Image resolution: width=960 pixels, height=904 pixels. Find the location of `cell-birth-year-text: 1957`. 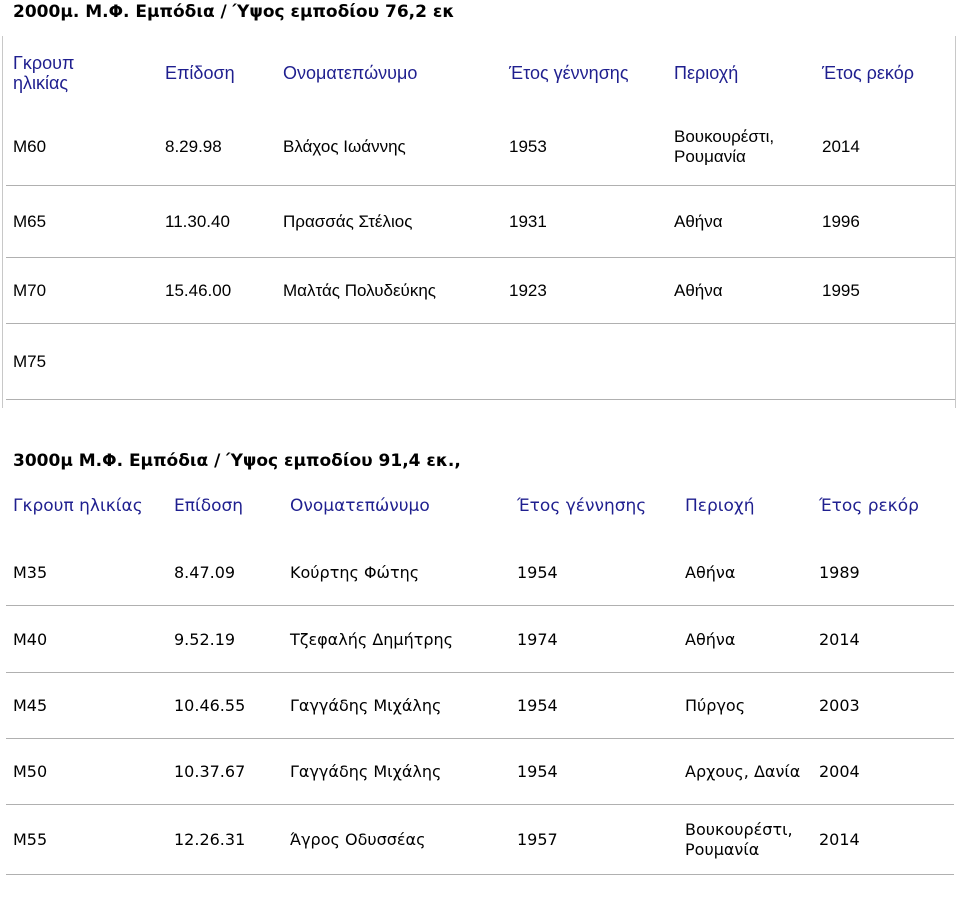

cell-birth-year-text: 1957 is located at coordinates (537, 839).